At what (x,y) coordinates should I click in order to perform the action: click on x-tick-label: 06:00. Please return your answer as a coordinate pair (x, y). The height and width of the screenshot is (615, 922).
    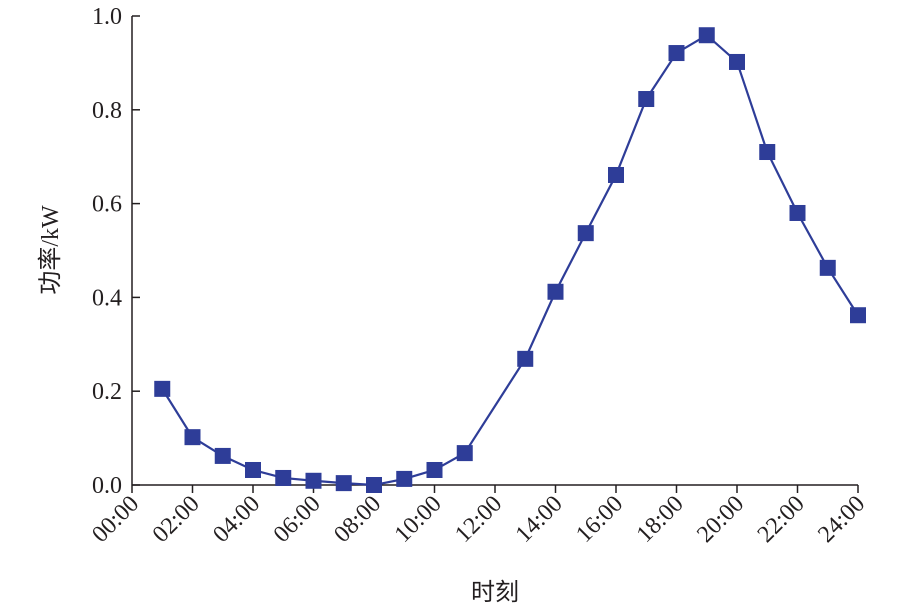
    Looking at the image, I should click on (297, 519).